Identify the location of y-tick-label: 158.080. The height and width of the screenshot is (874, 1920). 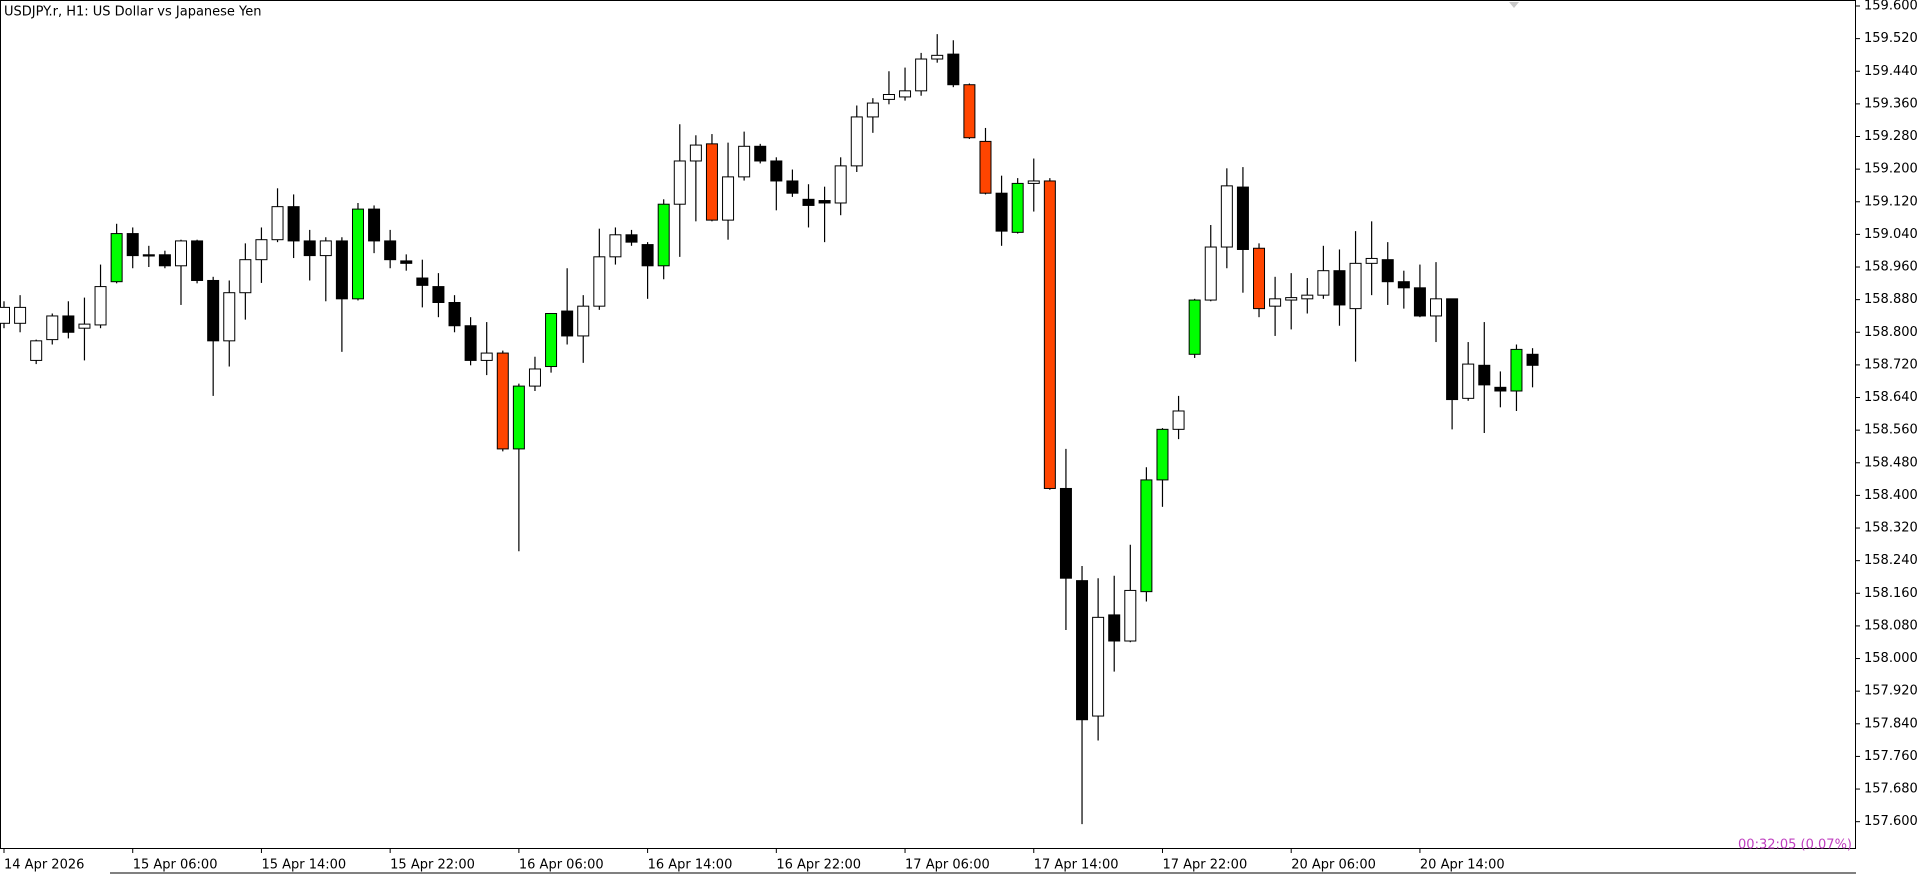
(1891, 625).